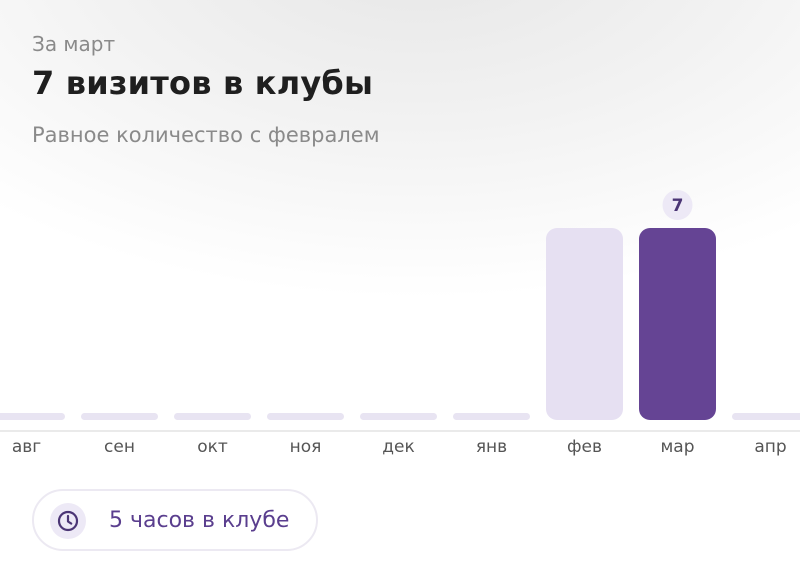 The width and height of the screenshot is (800, 576). What do you see at coordinates (491, 447) in the screenshot?
I see `x-tick-label: янв` at bounding box center [491, 447].